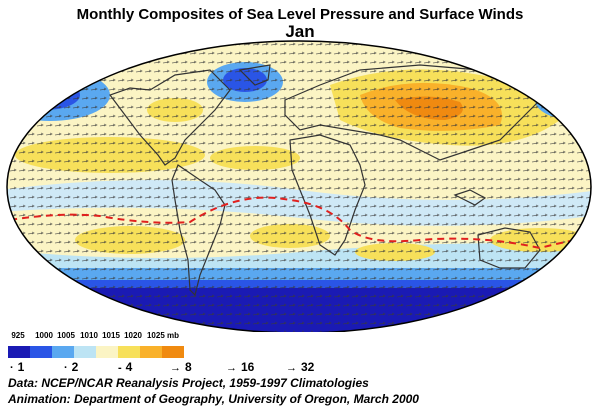  Describe the element at coordinates (198, 230) in the screenshot. I see `south-america-outline` at that location.